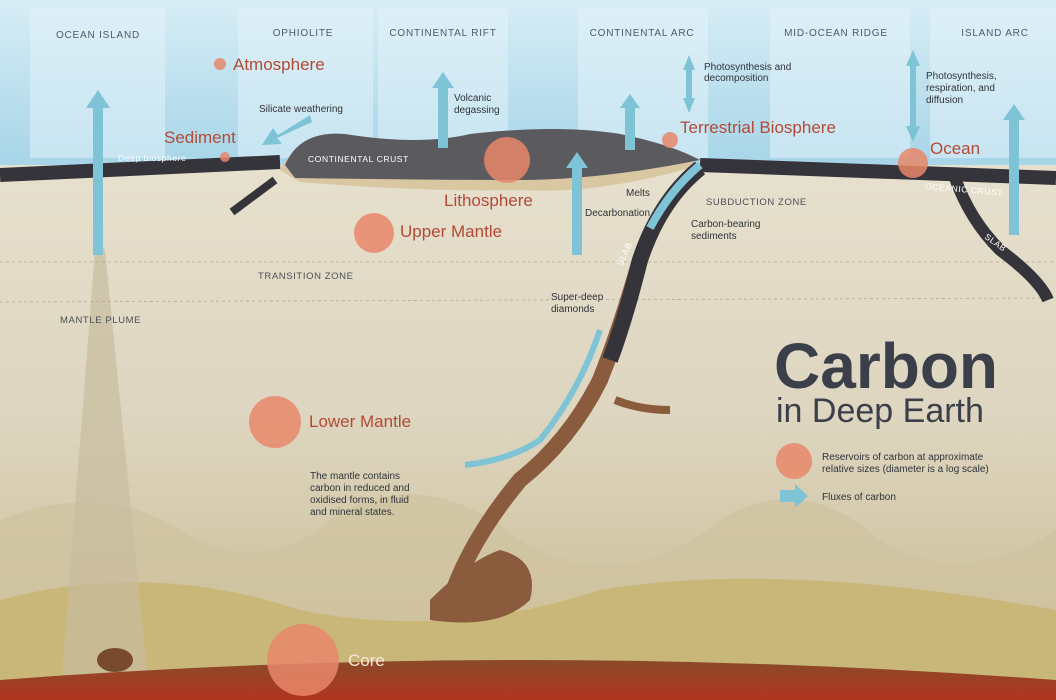 The width and height of the screenshot is (1056, 700). Describe the element at coordinates (100, 320) in the screenshot. I see `label: MANTLE PLUME` at that location.